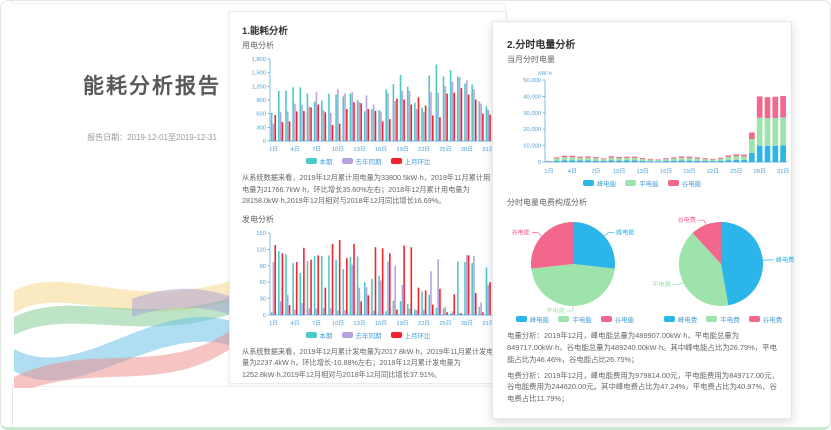 The height and width of the screenshot is (430, 831). What do you see at coordinates (547, 202) in the screenshot?
I see `pie-subtitle: 分时电量电费构成分析` at bounding box center [547, 202].